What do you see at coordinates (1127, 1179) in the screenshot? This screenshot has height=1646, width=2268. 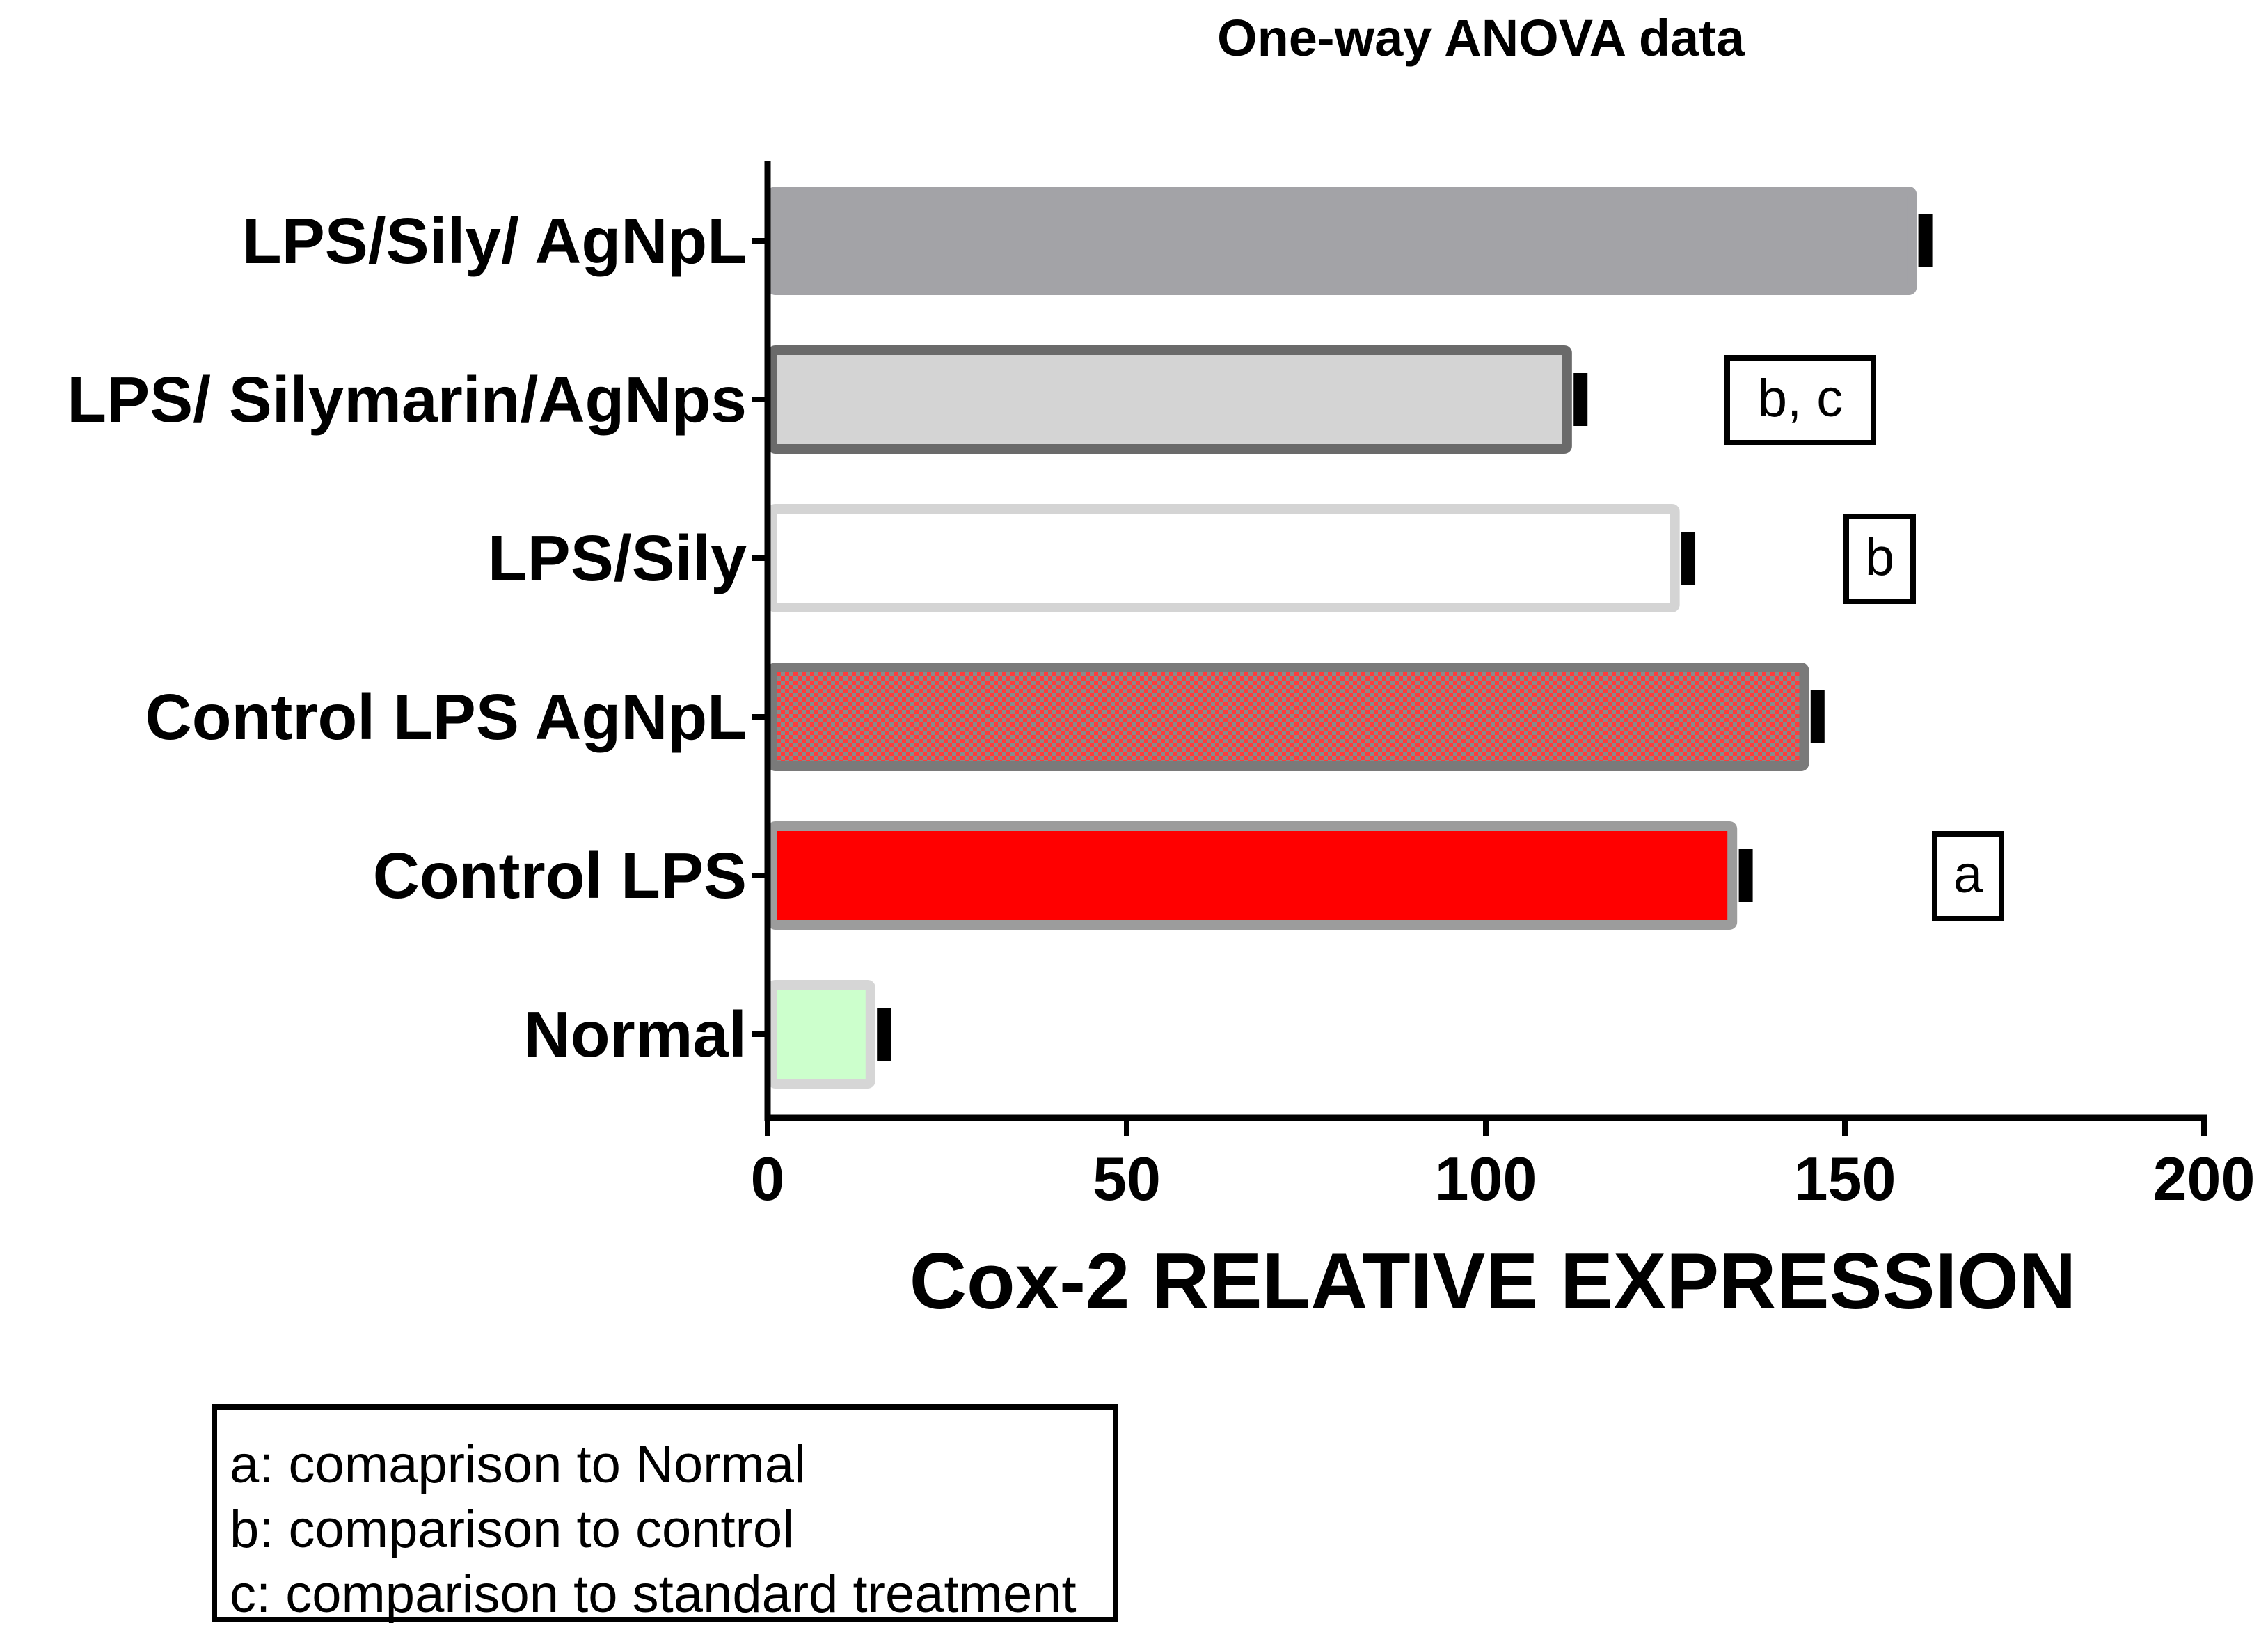 I see `x-tick-label-1: 50` at bounding box center [1127, 1179].